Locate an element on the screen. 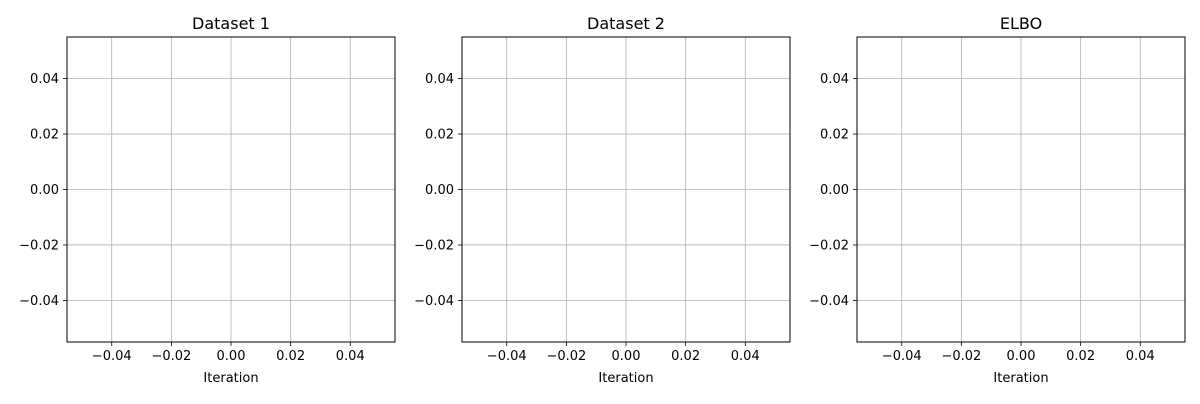  chart-title: Dataset 1 is located at coordinates (231, 23).